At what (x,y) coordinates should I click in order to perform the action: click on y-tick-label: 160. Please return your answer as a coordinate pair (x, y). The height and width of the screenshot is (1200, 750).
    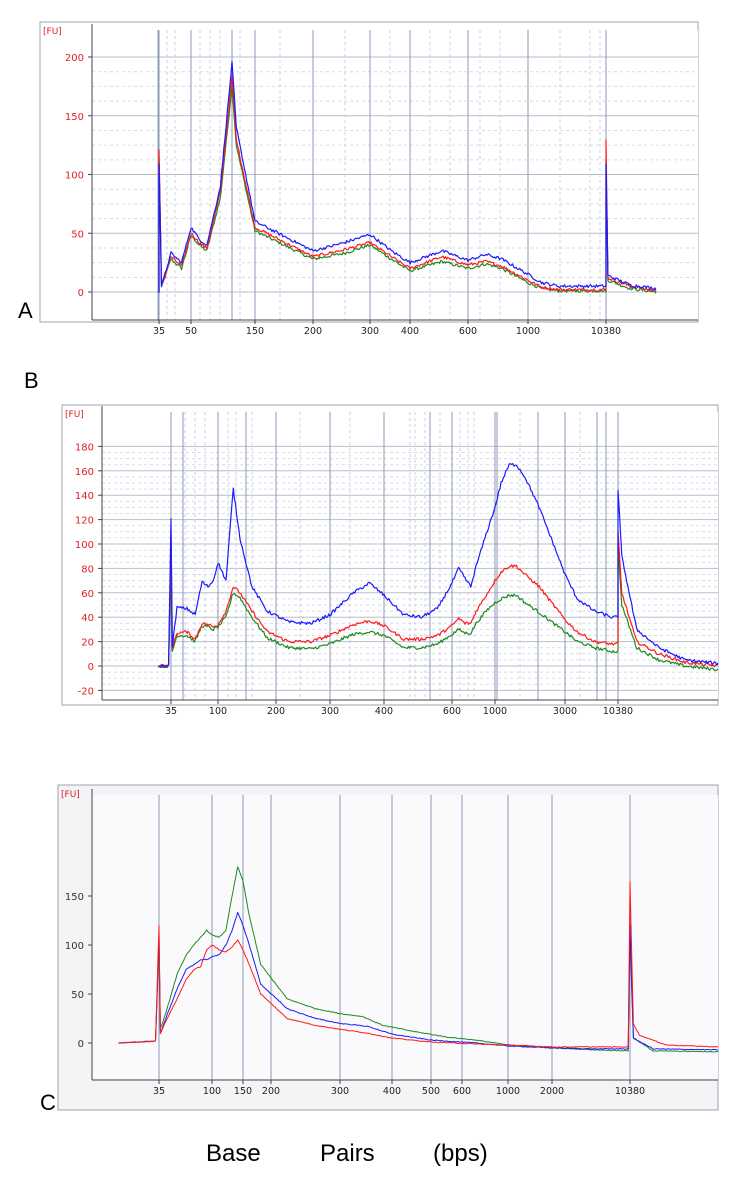
    Looking at the image, I should click on (84, 472).